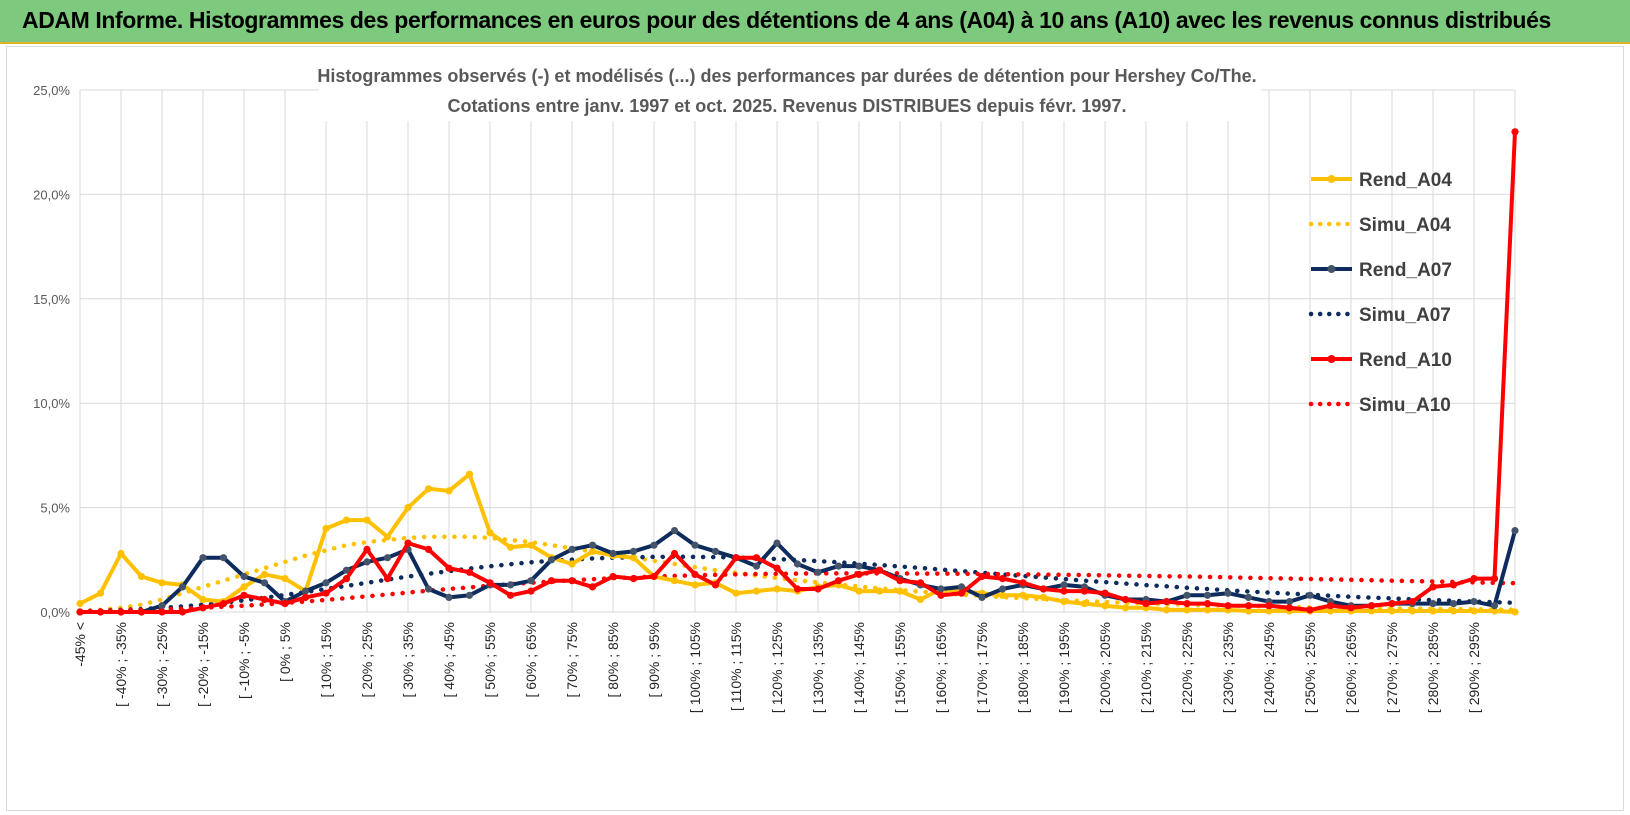  I want to click on x-tick-label: [ 50% ; 55%, so click(490, 660).